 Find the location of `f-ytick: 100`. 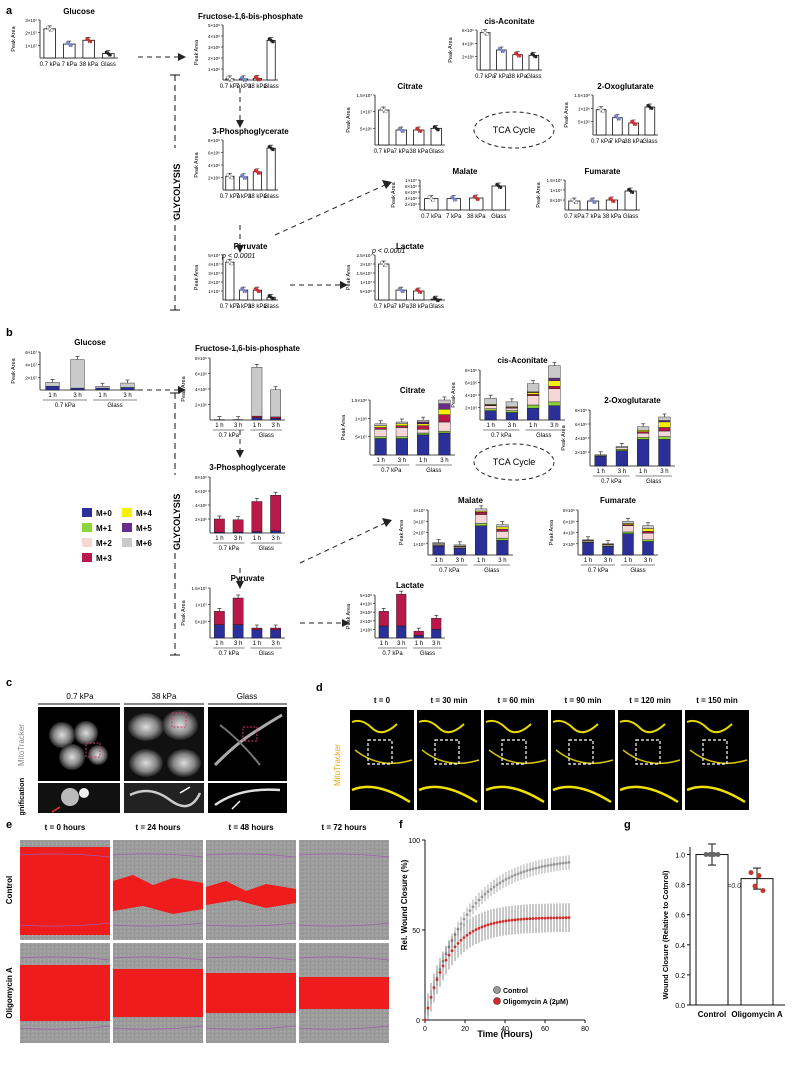

f-ytick: 100 is located at coordinates (414, 841).